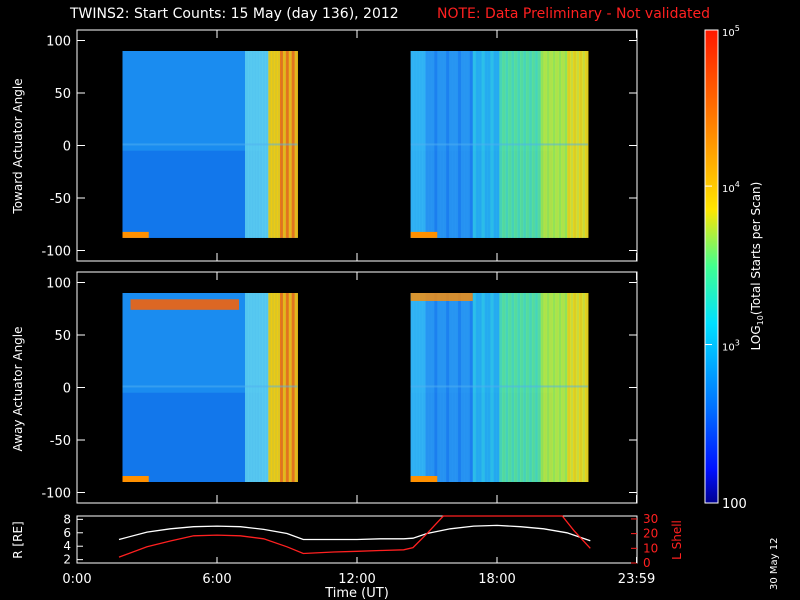  I want to click on heatmap-hot-band, so click(441, 297).